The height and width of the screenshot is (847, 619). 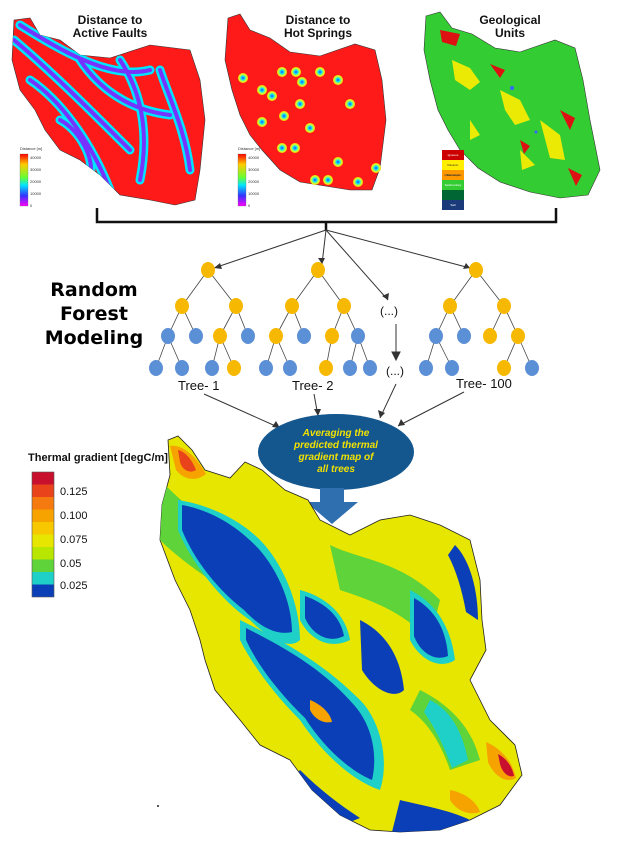 What do you see at coordinates (94, 302) in the screenshot?
I see `model-title-line1: Random Forest` at bounding box center [94, 302].